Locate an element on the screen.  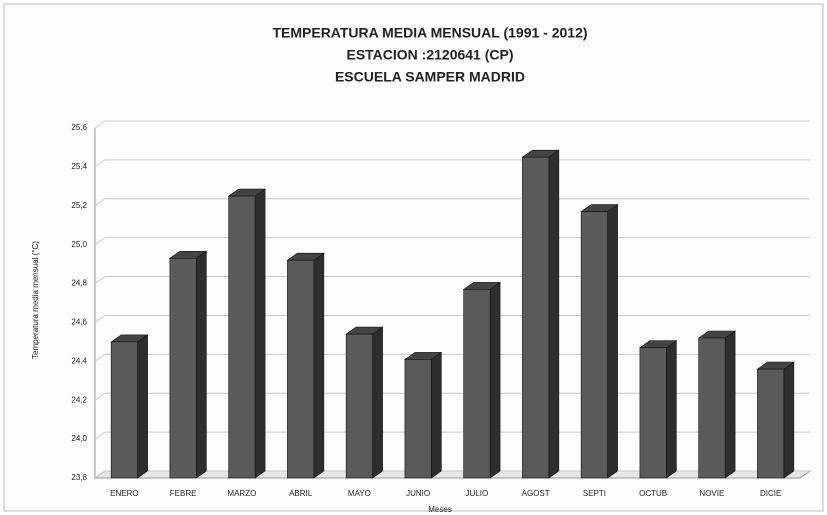
y-tick-label: 24,0 is located at coordinates (79, 438).